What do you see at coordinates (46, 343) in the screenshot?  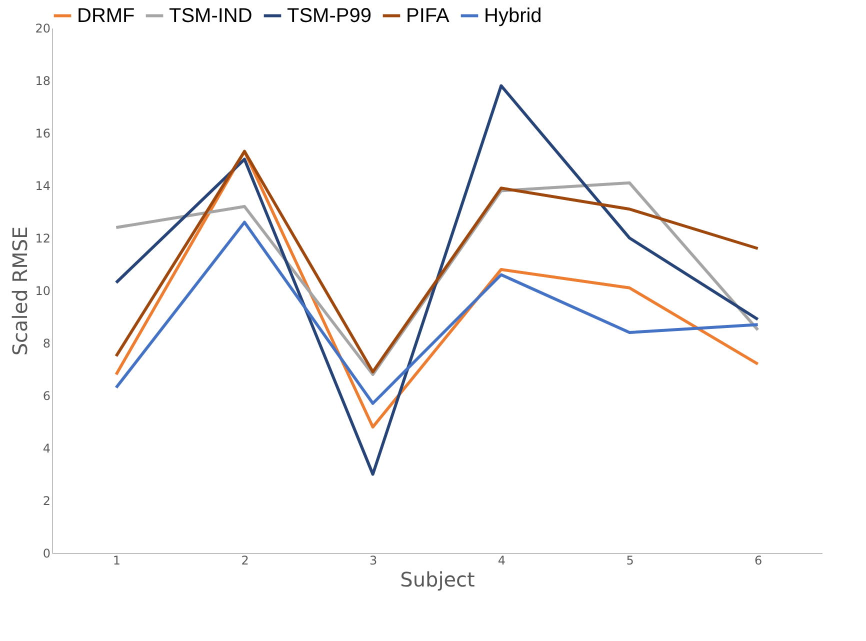 I see `y-tick-label: 8` at bounding box center [46, 343].